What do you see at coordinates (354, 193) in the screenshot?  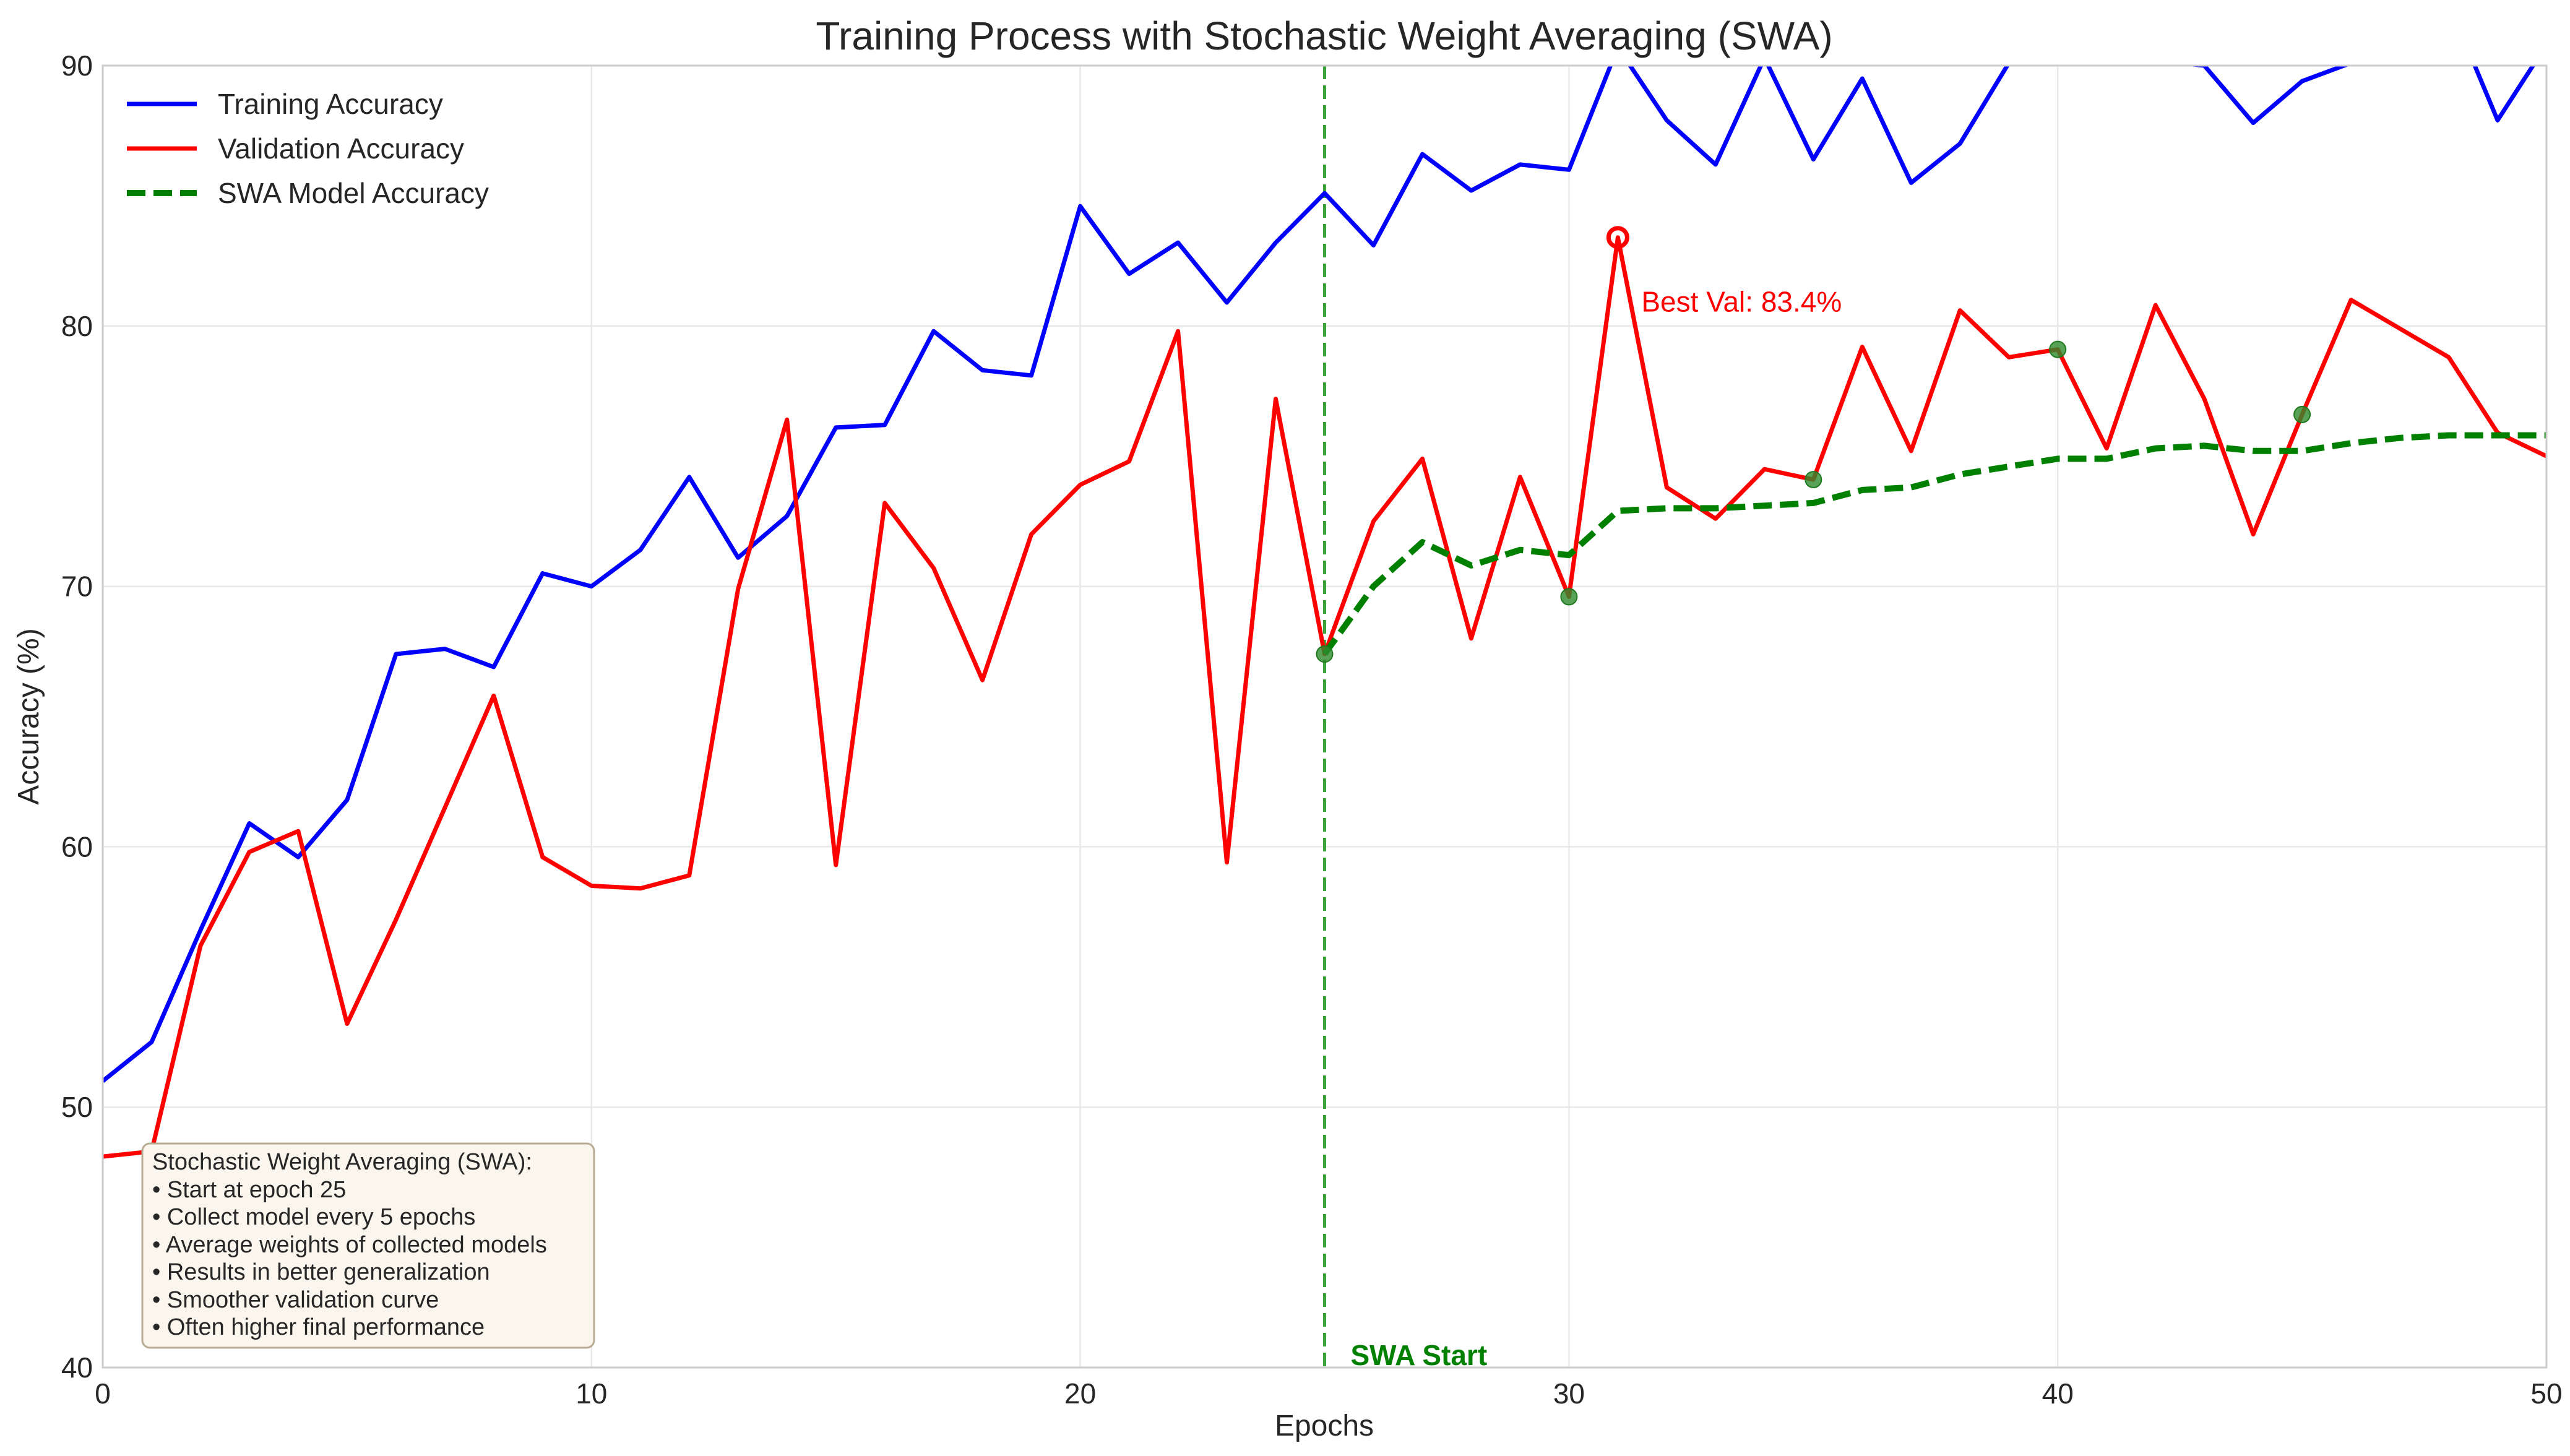 I see `legend-label-swa: SWA Model Accuracy` at bounding box center [354, 193].